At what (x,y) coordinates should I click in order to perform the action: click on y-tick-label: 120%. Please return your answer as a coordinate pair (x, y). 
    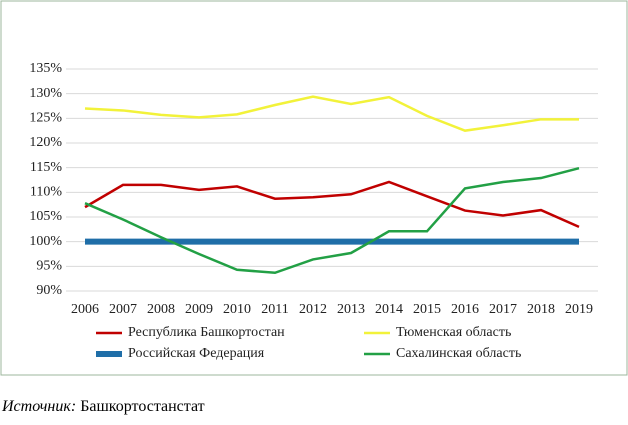
    Looking at the image, I should click on (45, 142).